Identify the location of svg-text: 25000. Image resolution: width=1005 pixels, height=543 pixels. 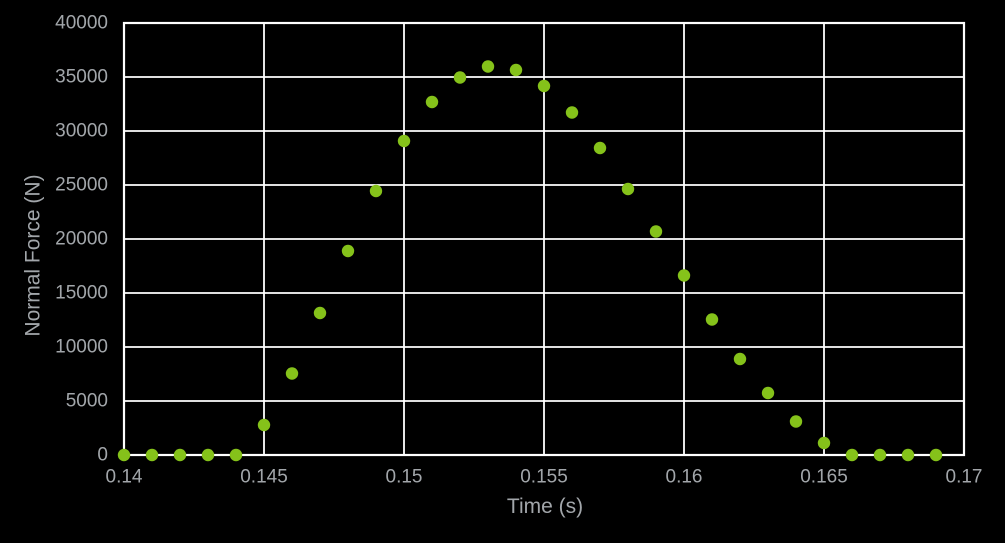
(81, 185).